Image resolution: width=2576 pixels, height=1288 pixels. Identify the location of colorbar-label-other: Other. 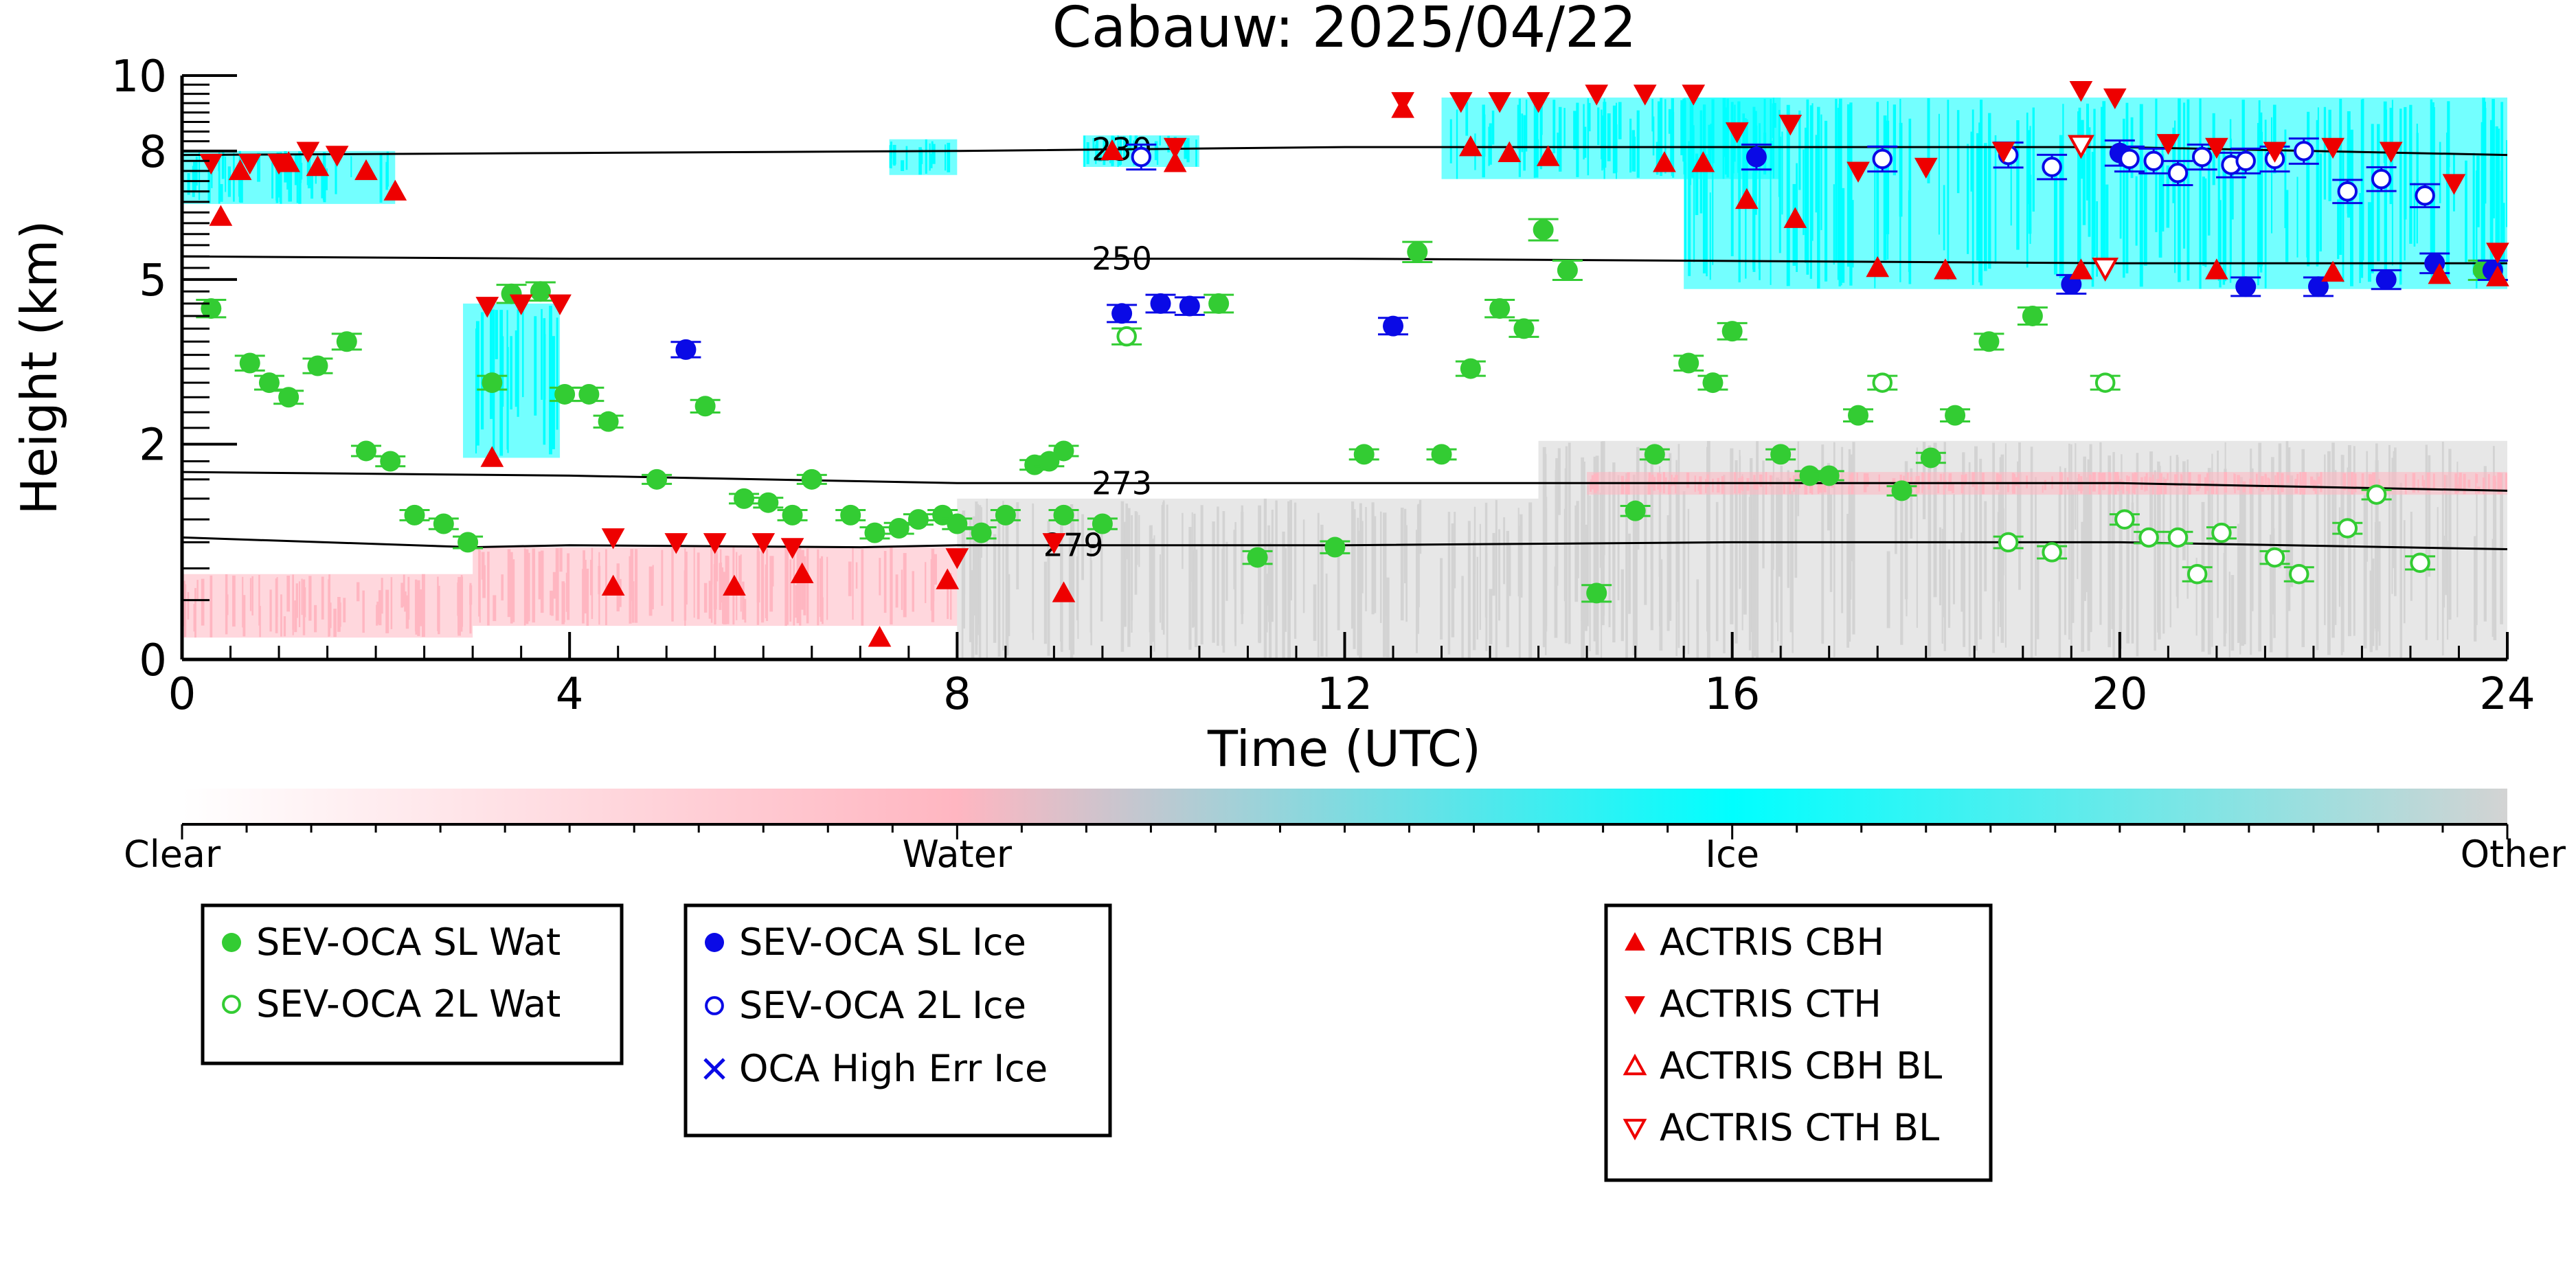
(2513, 854).